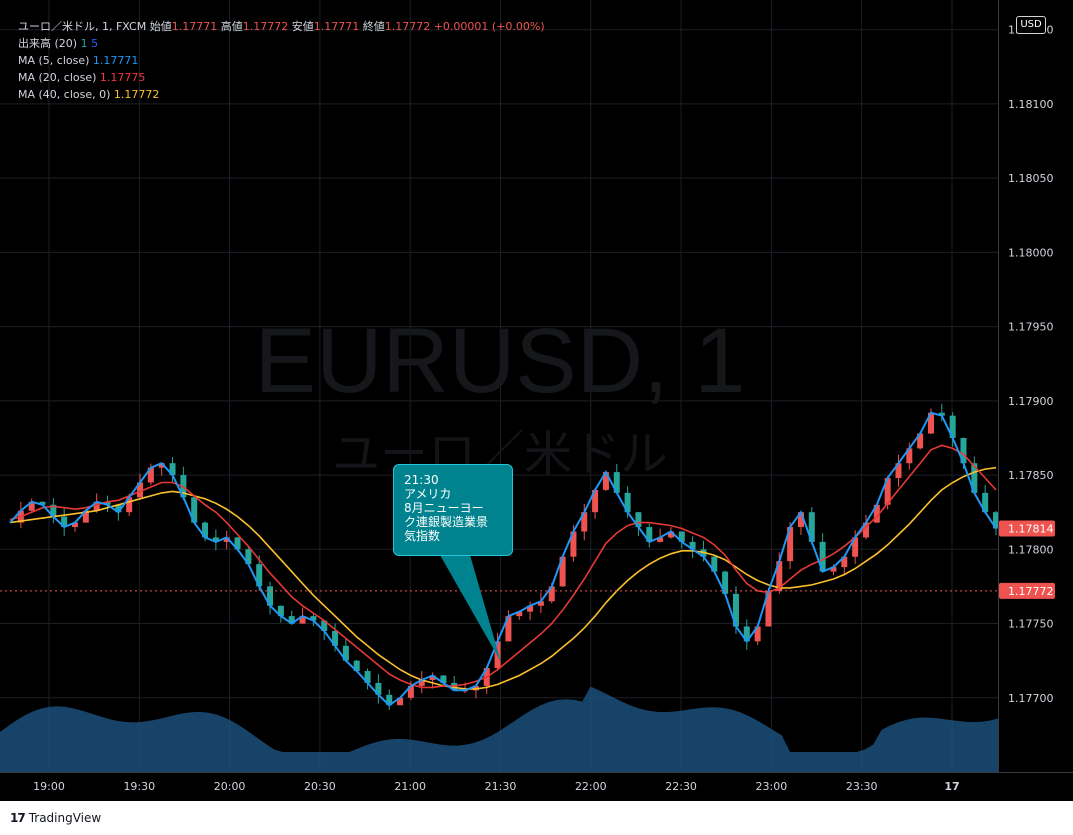 The height and width of the screenshot is (835, 1073). I want to click on event-bubble: 21:30 アメリカ 8月ニューヨー ク連銀製造業景 気指数, so click(453, 510).